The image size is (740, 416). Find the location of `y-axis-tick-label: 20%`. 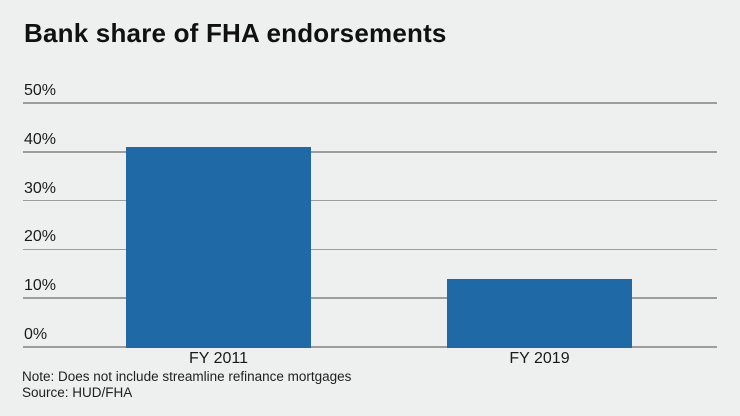

y-axis-tick-label: 20% is located at coordinates (40, 237).